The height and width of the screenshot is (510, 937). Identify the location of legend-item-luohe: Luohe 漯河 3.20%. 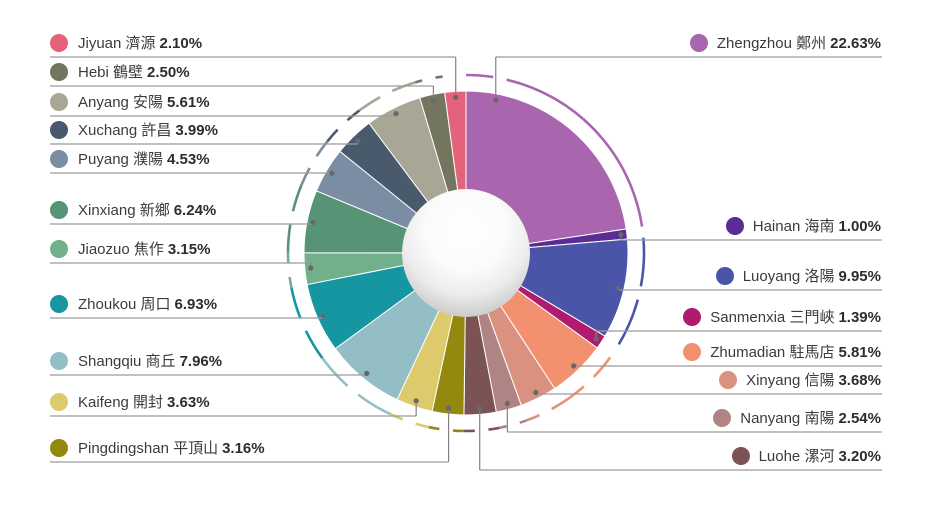
(806, 457).